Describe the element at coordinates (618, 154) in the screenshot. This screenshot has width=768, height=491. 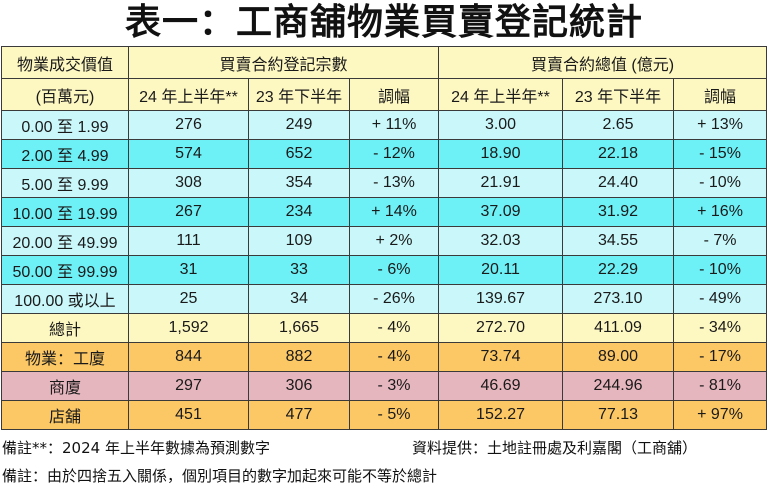
I see `cell-val23: 22.18` at that location.